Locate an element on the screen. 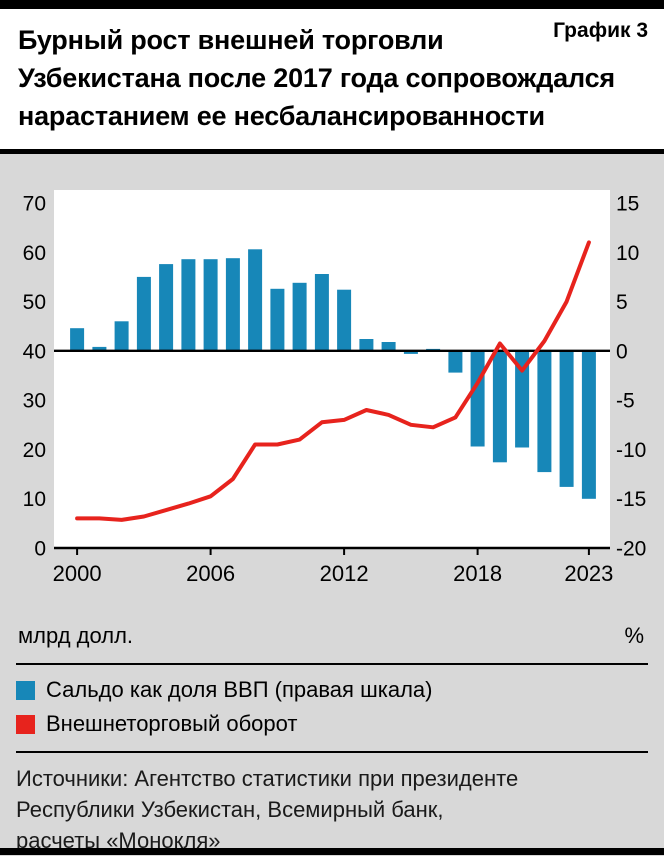 This screenshot has width=664, height=856. right-axis-labels: -20 -15 -10 -5 0 5 10 15 is located at coordinates (631, 377).